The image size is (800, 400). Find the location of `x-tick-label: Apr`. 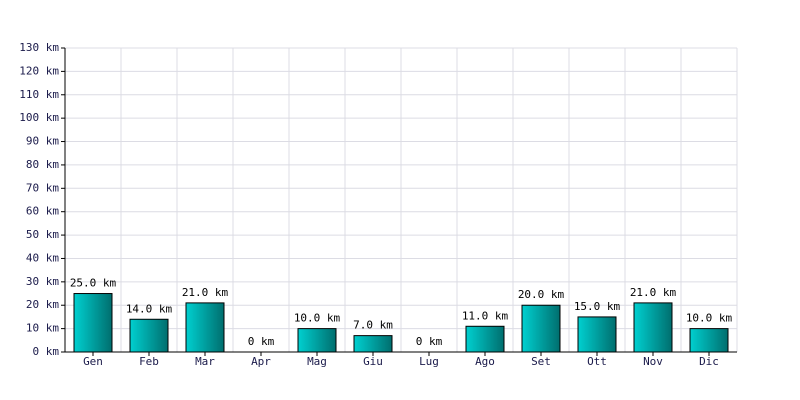

x-tick-label: Apr is located at coordinates (261, 361).